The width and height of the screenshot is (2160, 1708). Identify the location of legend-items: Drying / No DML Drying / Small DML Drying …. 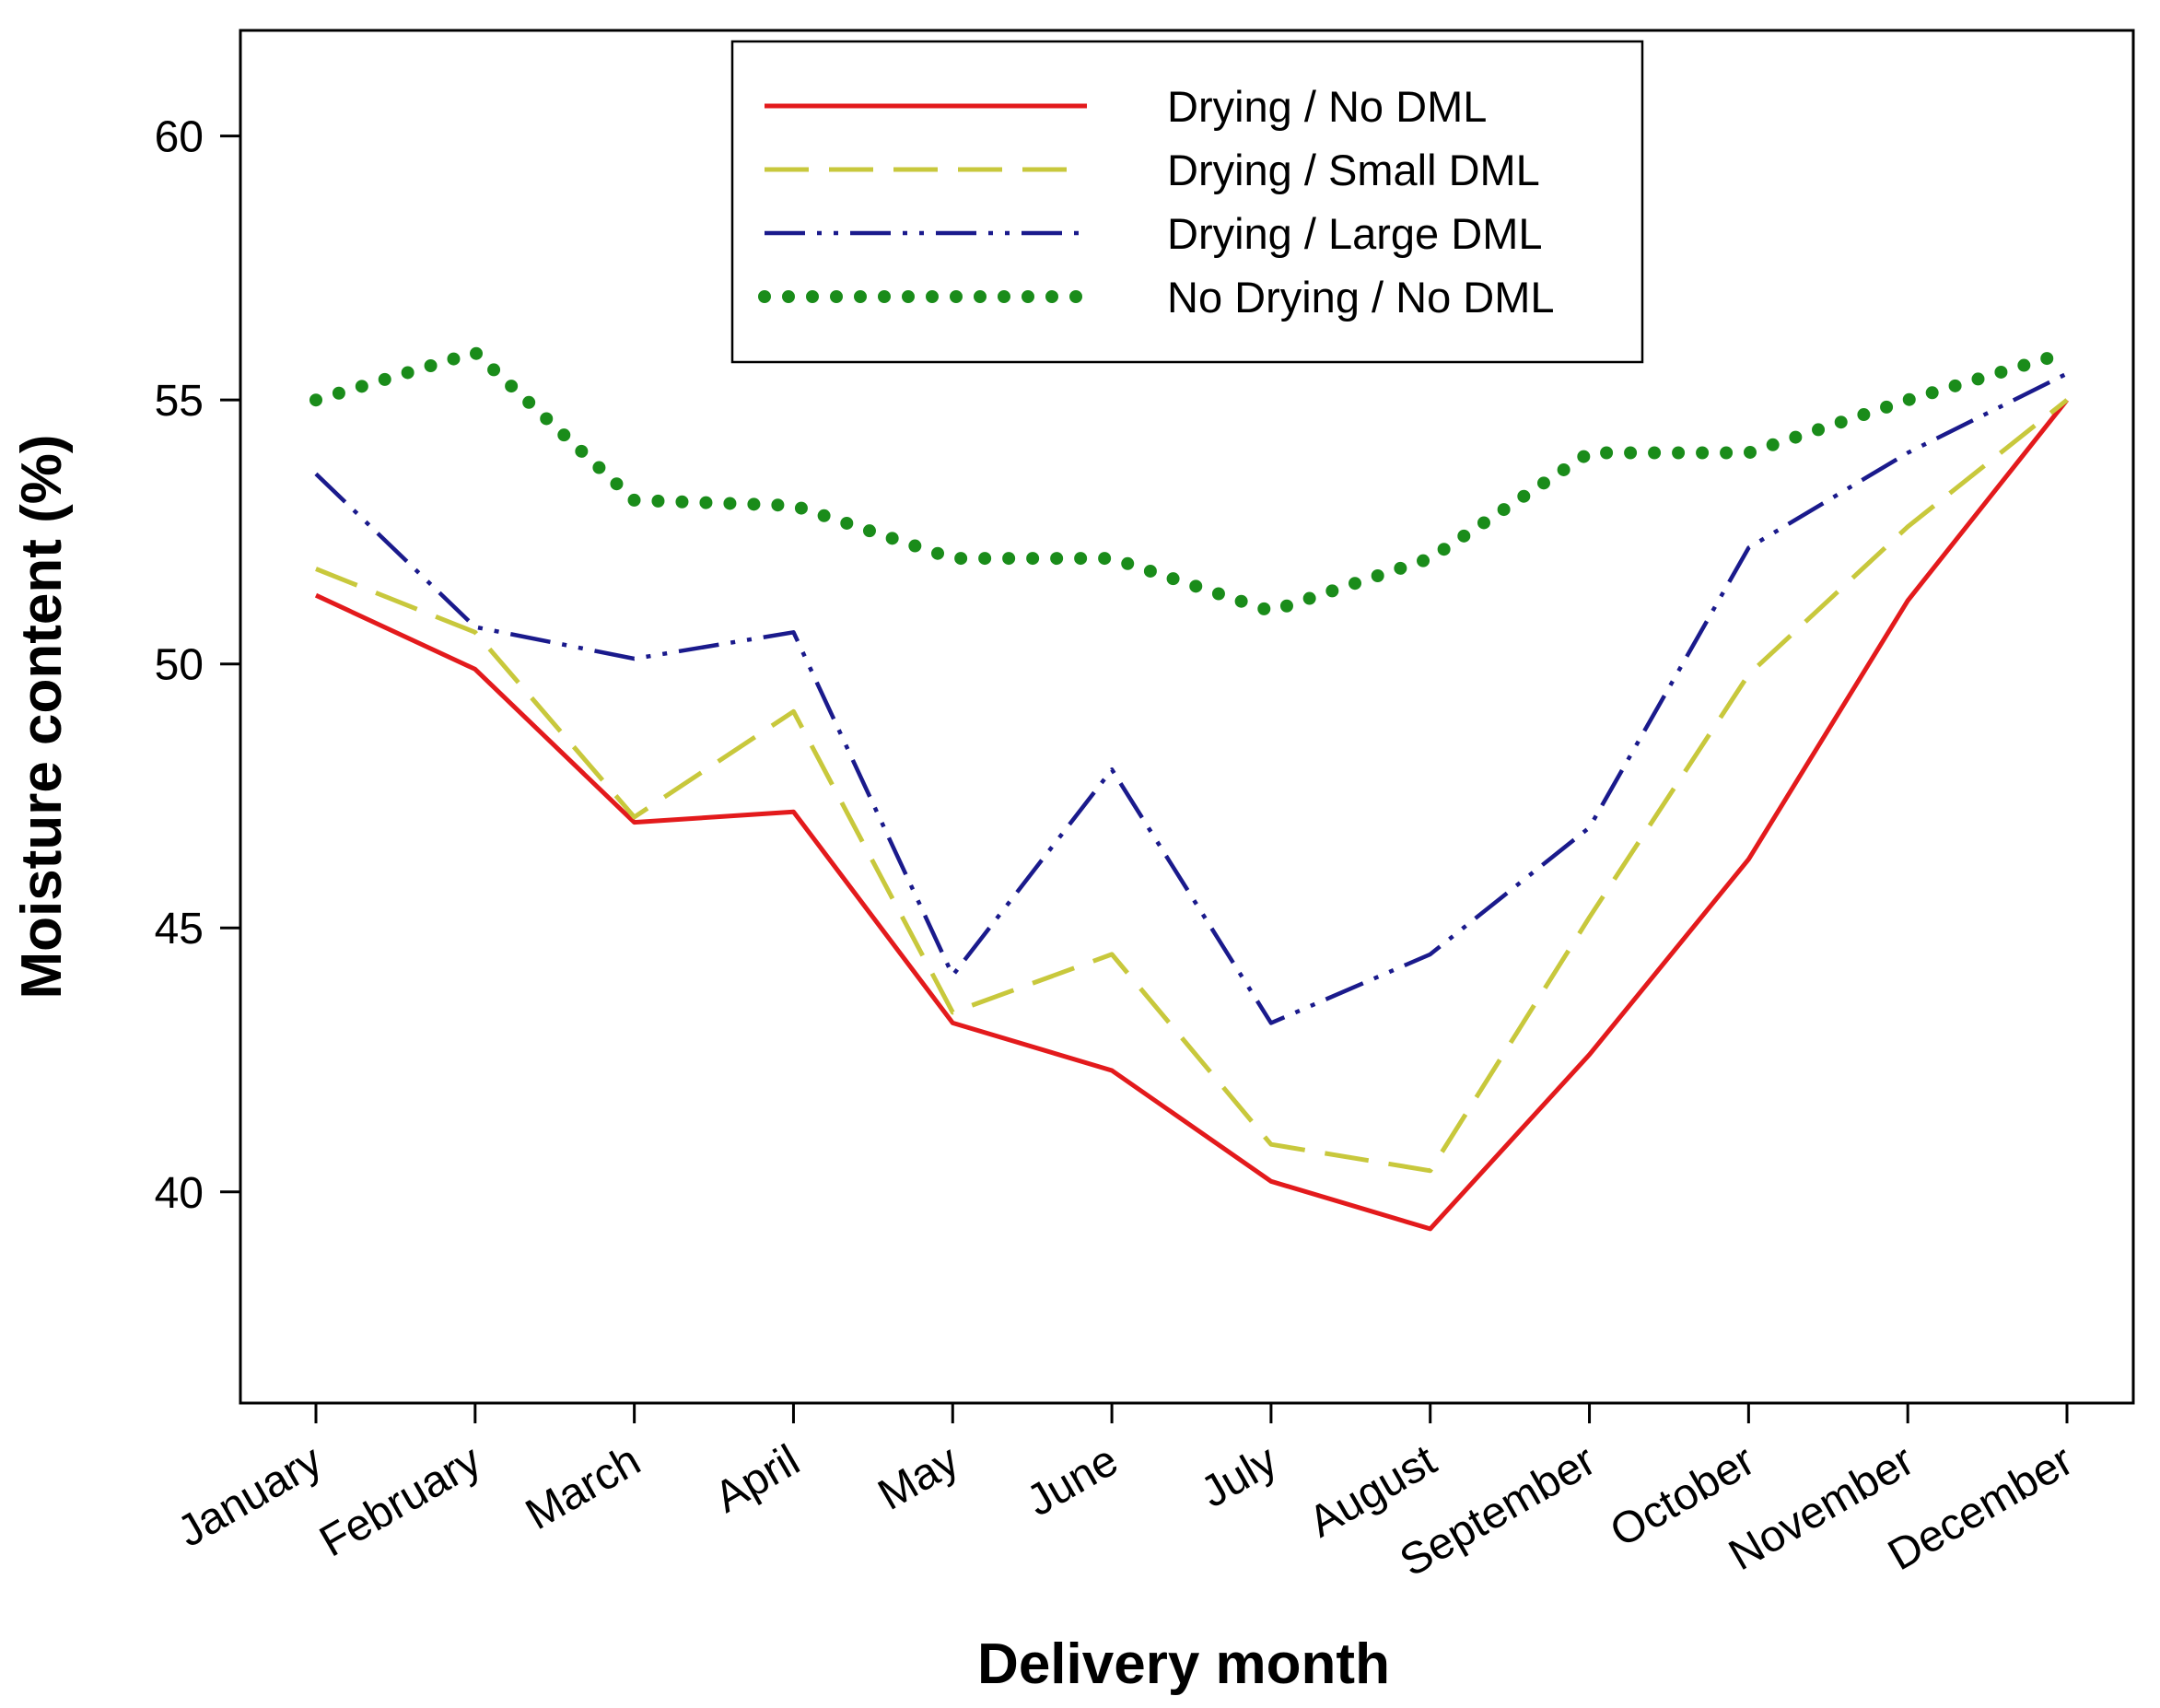
(1156, 202).